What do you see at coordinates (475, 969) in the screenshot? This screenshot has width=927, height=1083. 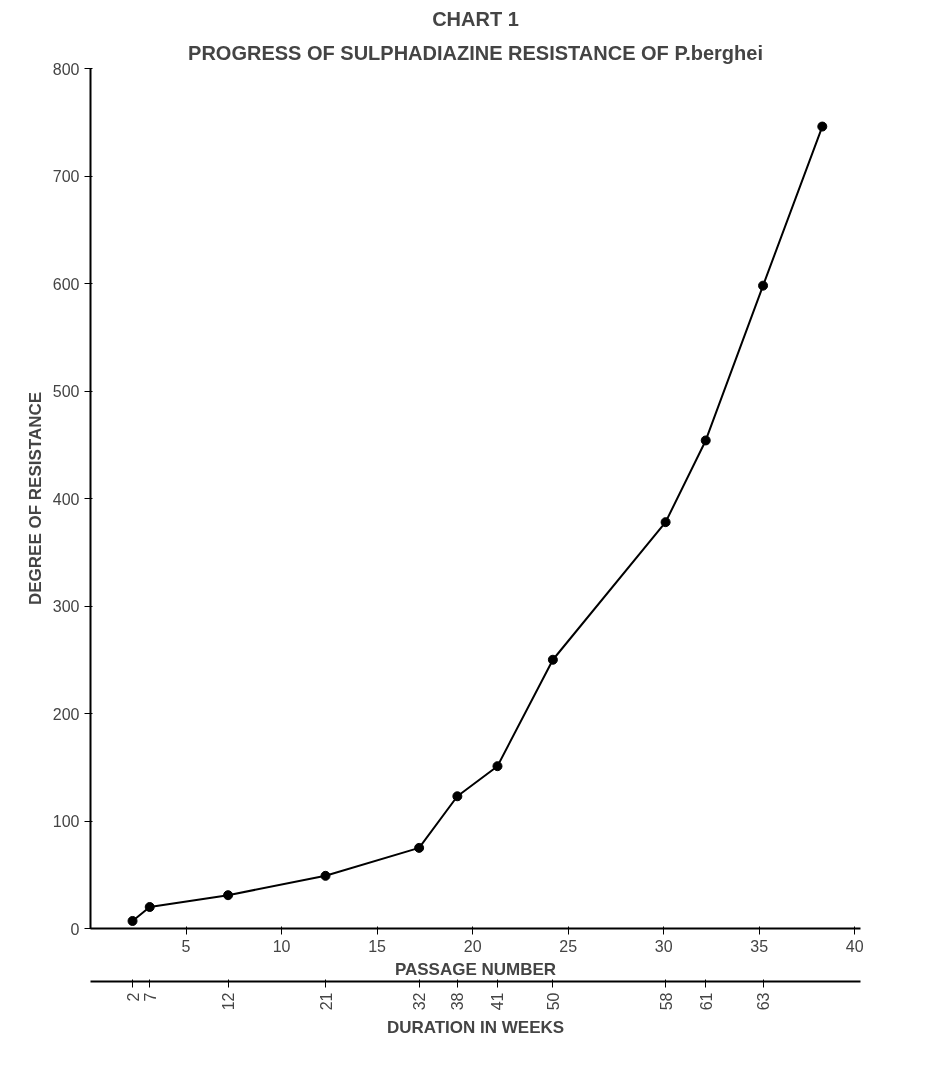 I see `x-axis-title: PASSAGE NUMBER` at bounding box center [475, 969].